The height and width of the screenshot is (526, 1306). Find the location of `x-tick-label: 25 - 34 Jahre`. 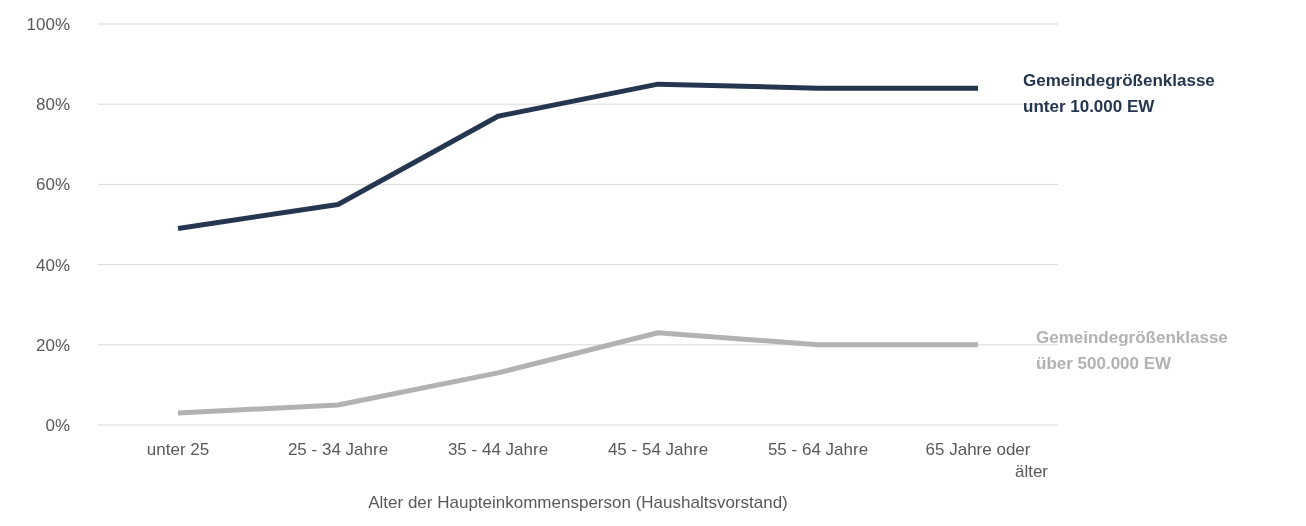

x-tick-label: 25 - 34 Jahre is located at coordinates (338, 449).